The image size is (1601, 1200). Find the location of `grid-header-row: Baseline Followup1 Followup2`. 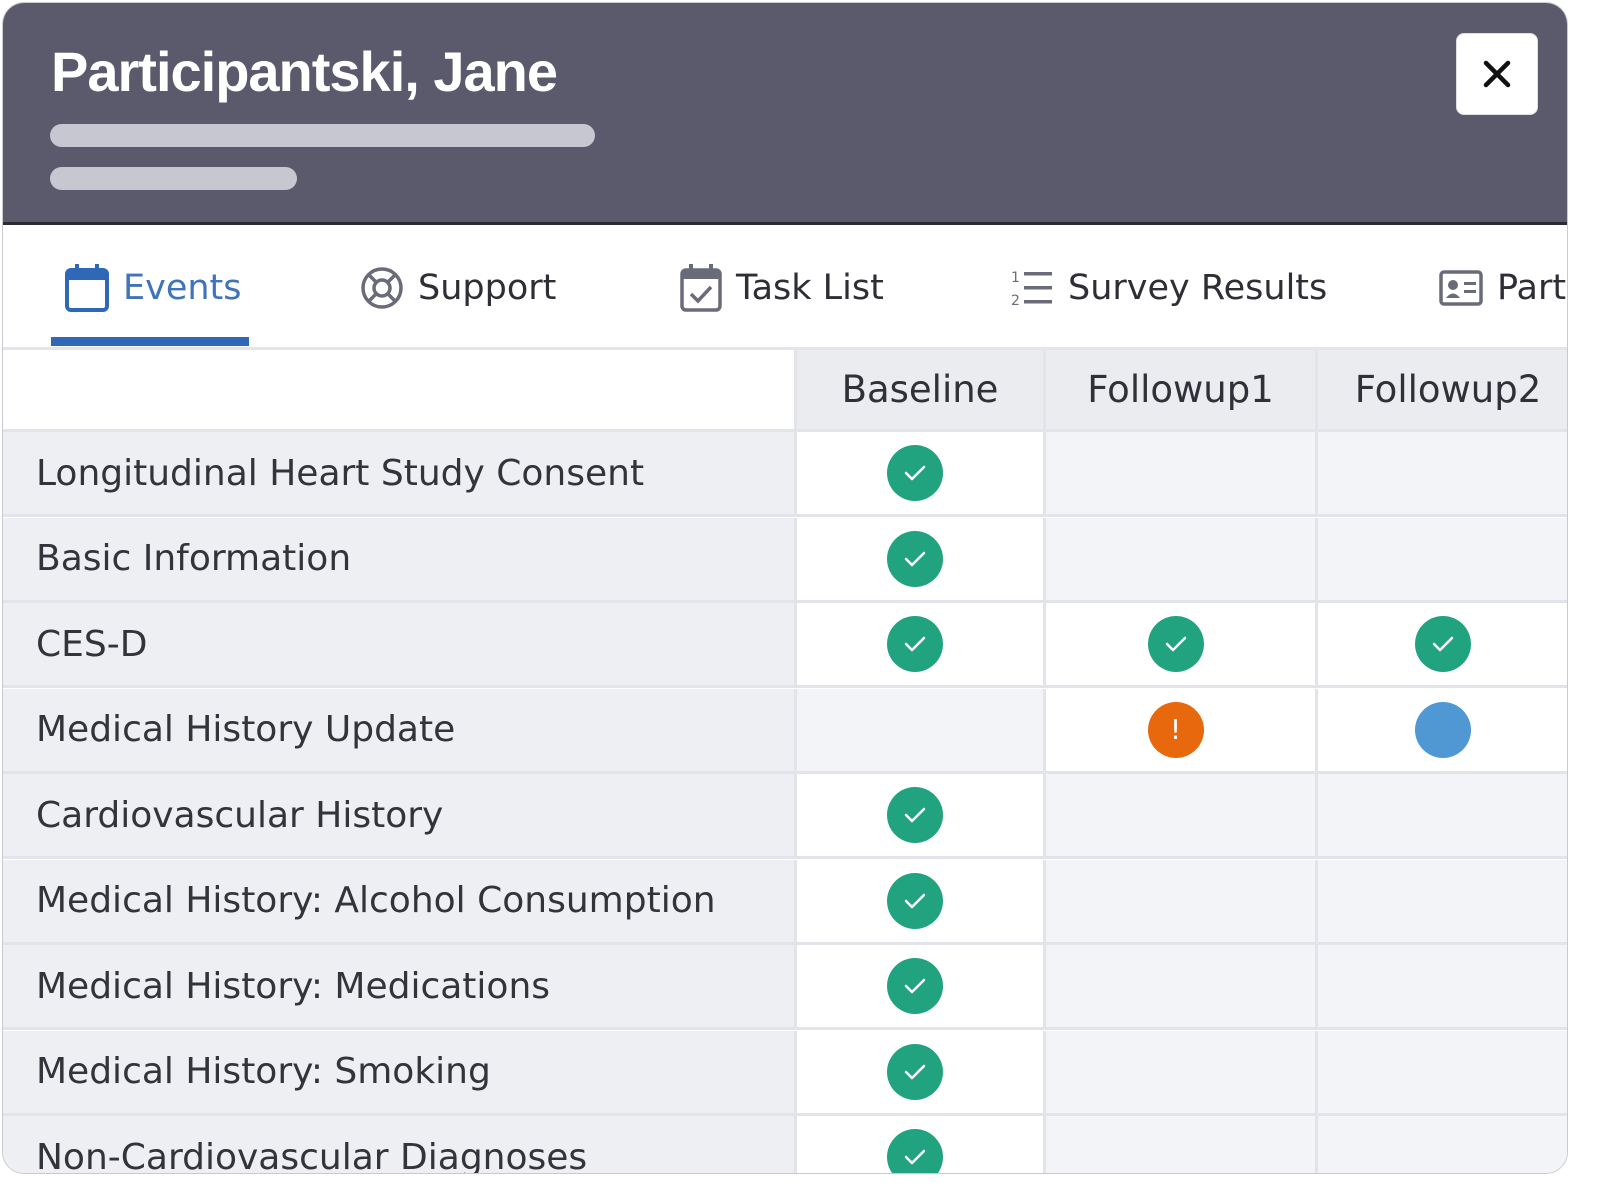

grid-header-row: Baseline Followup1 Followup2 is located at coordinates (785, 392).